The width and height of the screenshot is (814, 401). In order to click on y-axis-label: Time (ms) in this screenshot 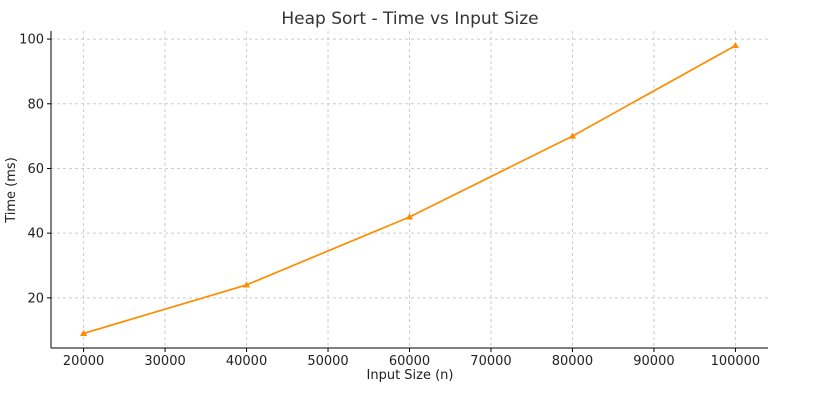, I will do `click(11, 190)`.